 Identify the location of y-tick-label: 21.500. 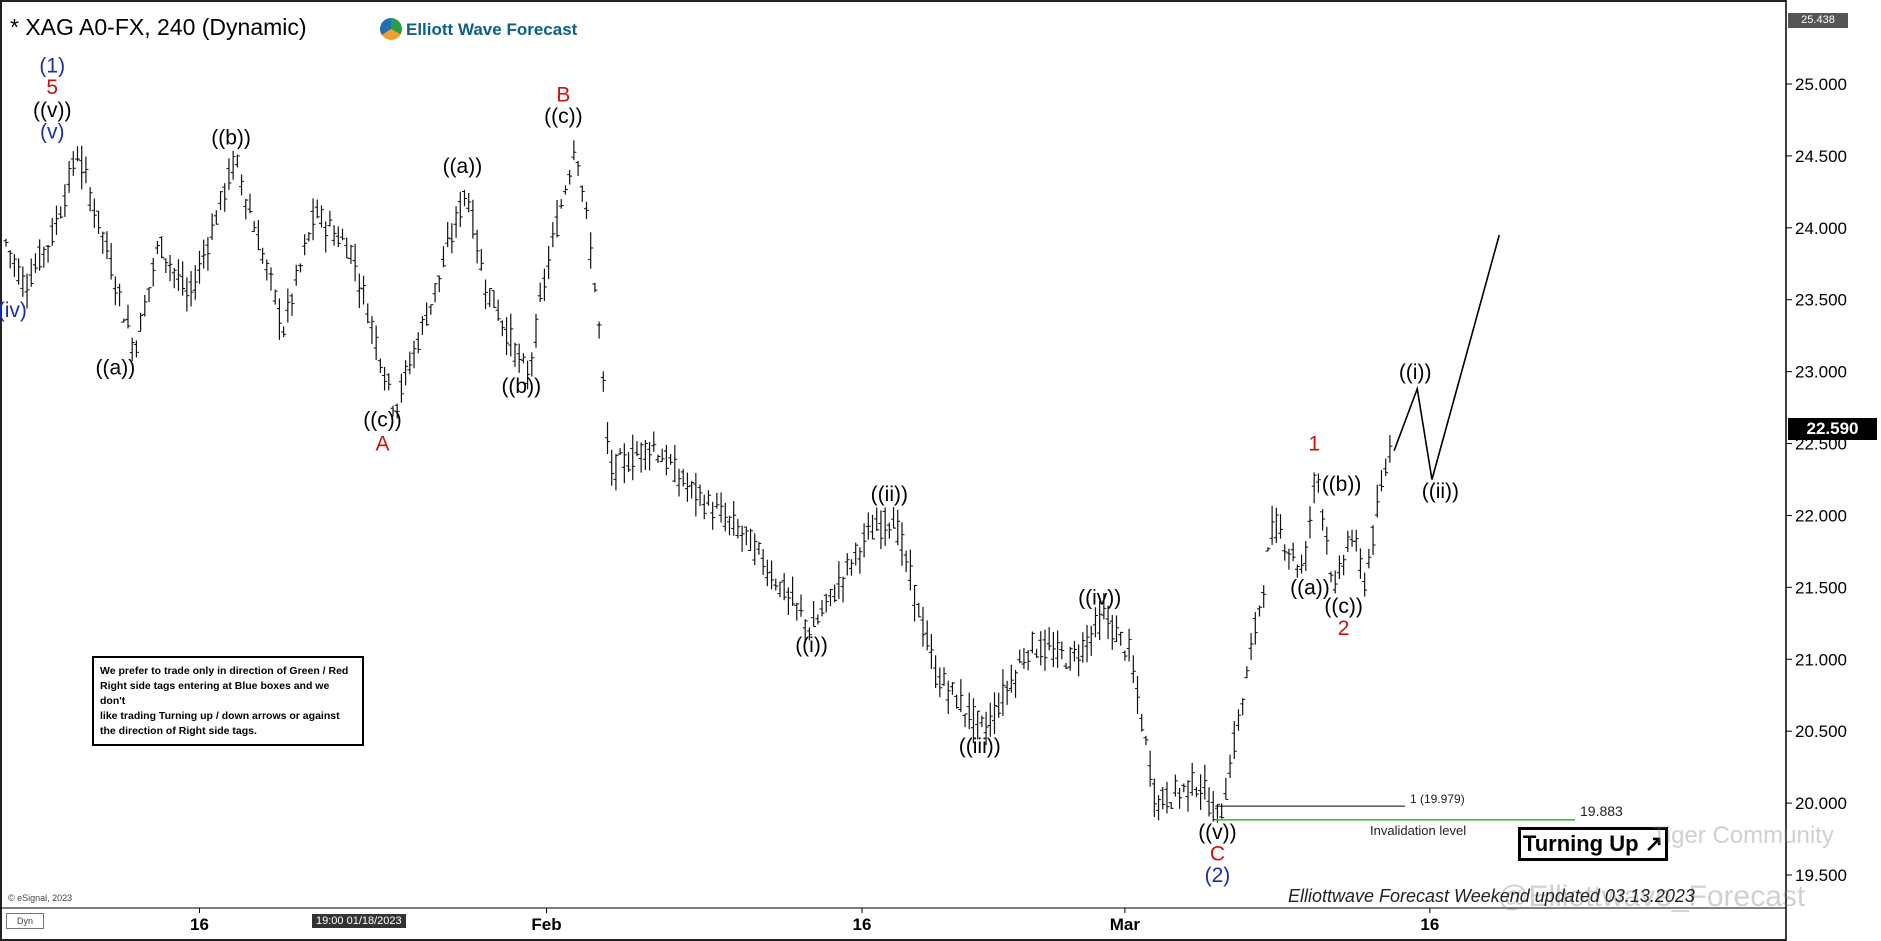
(1821, 587).